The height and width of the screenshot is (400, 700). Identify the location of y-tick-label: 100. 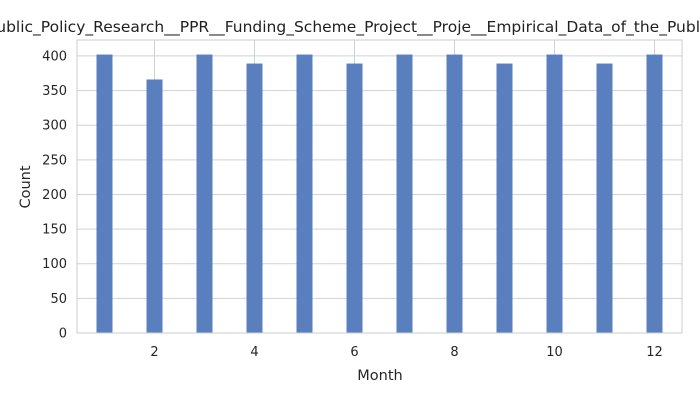
(54, 264).